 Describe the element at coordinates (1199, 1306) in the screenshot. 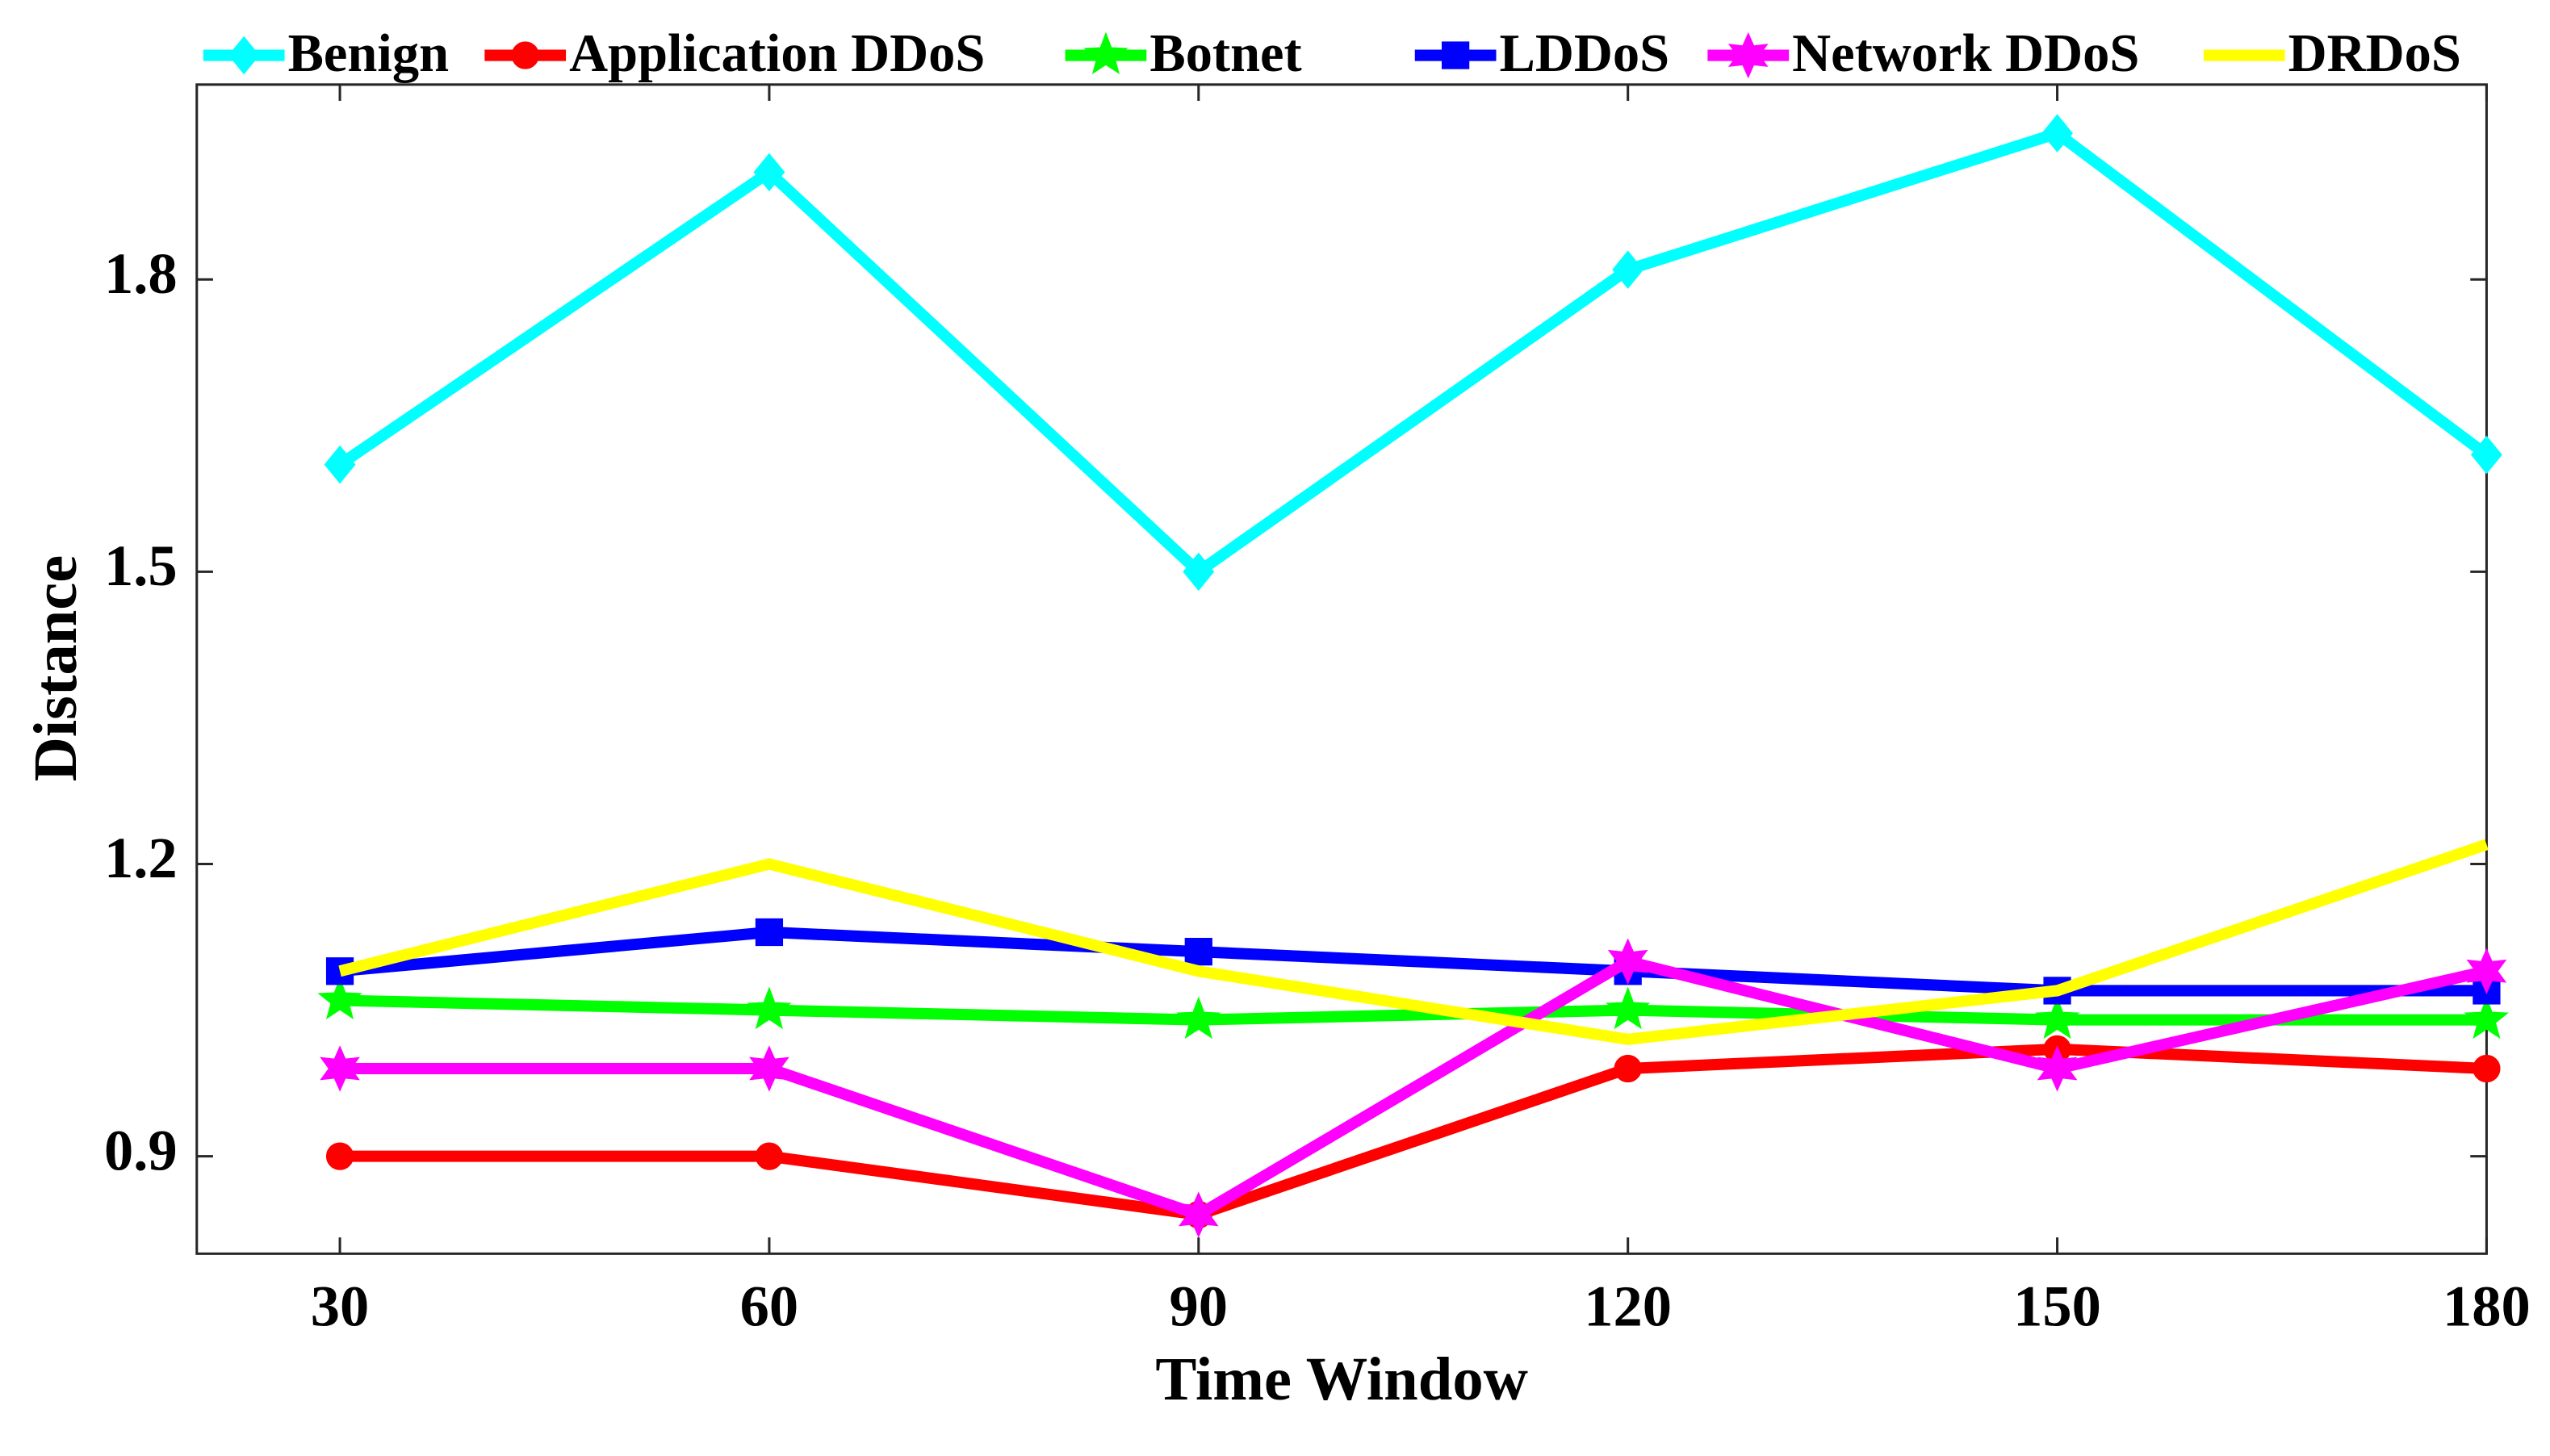

I see `x-tick-label: 90` at that location.